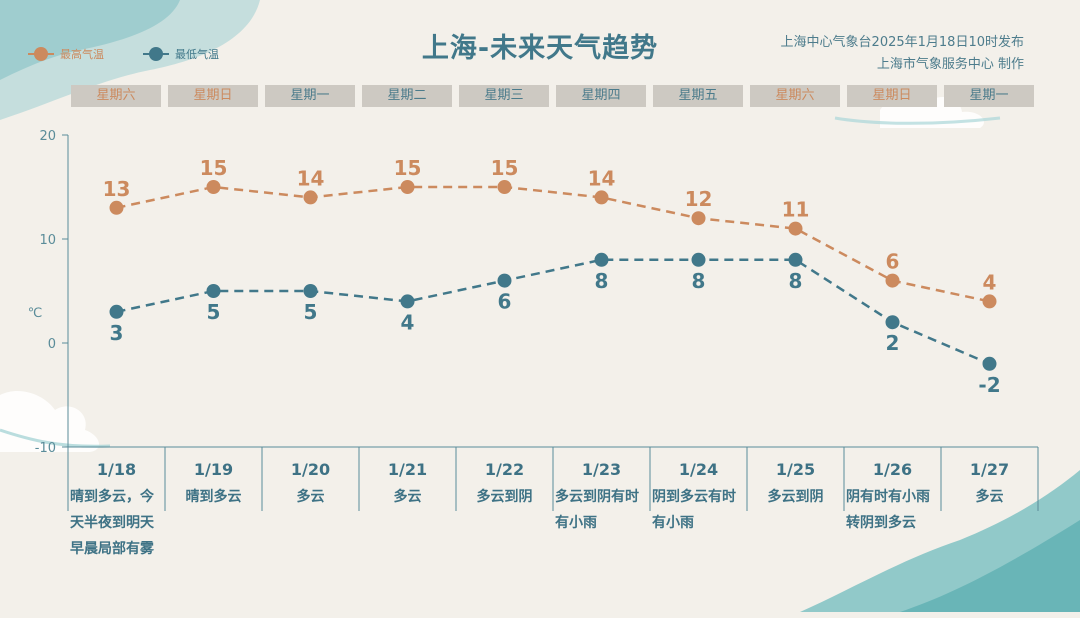  What do you see at coordinates (698, 96) in the screenshot?
I see `weekday-label: 星期五` at bounding box center [698, 96].